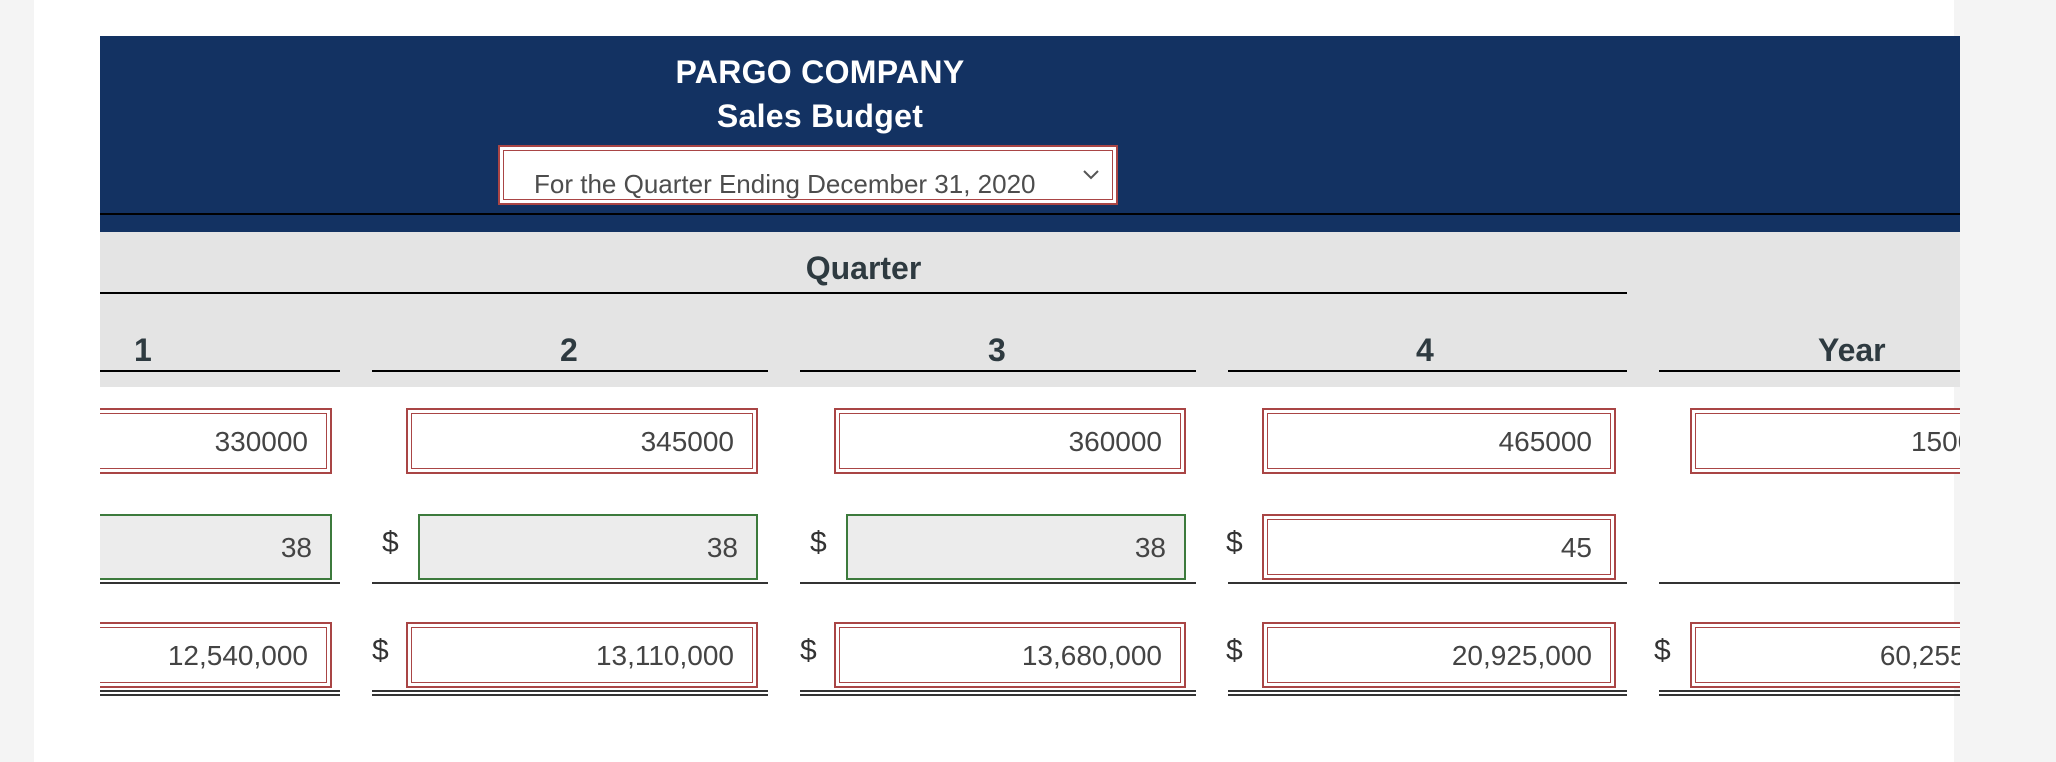  Describe the element at coordinates (1030, 214) in the screenshot. I see `header-divider` at that location.